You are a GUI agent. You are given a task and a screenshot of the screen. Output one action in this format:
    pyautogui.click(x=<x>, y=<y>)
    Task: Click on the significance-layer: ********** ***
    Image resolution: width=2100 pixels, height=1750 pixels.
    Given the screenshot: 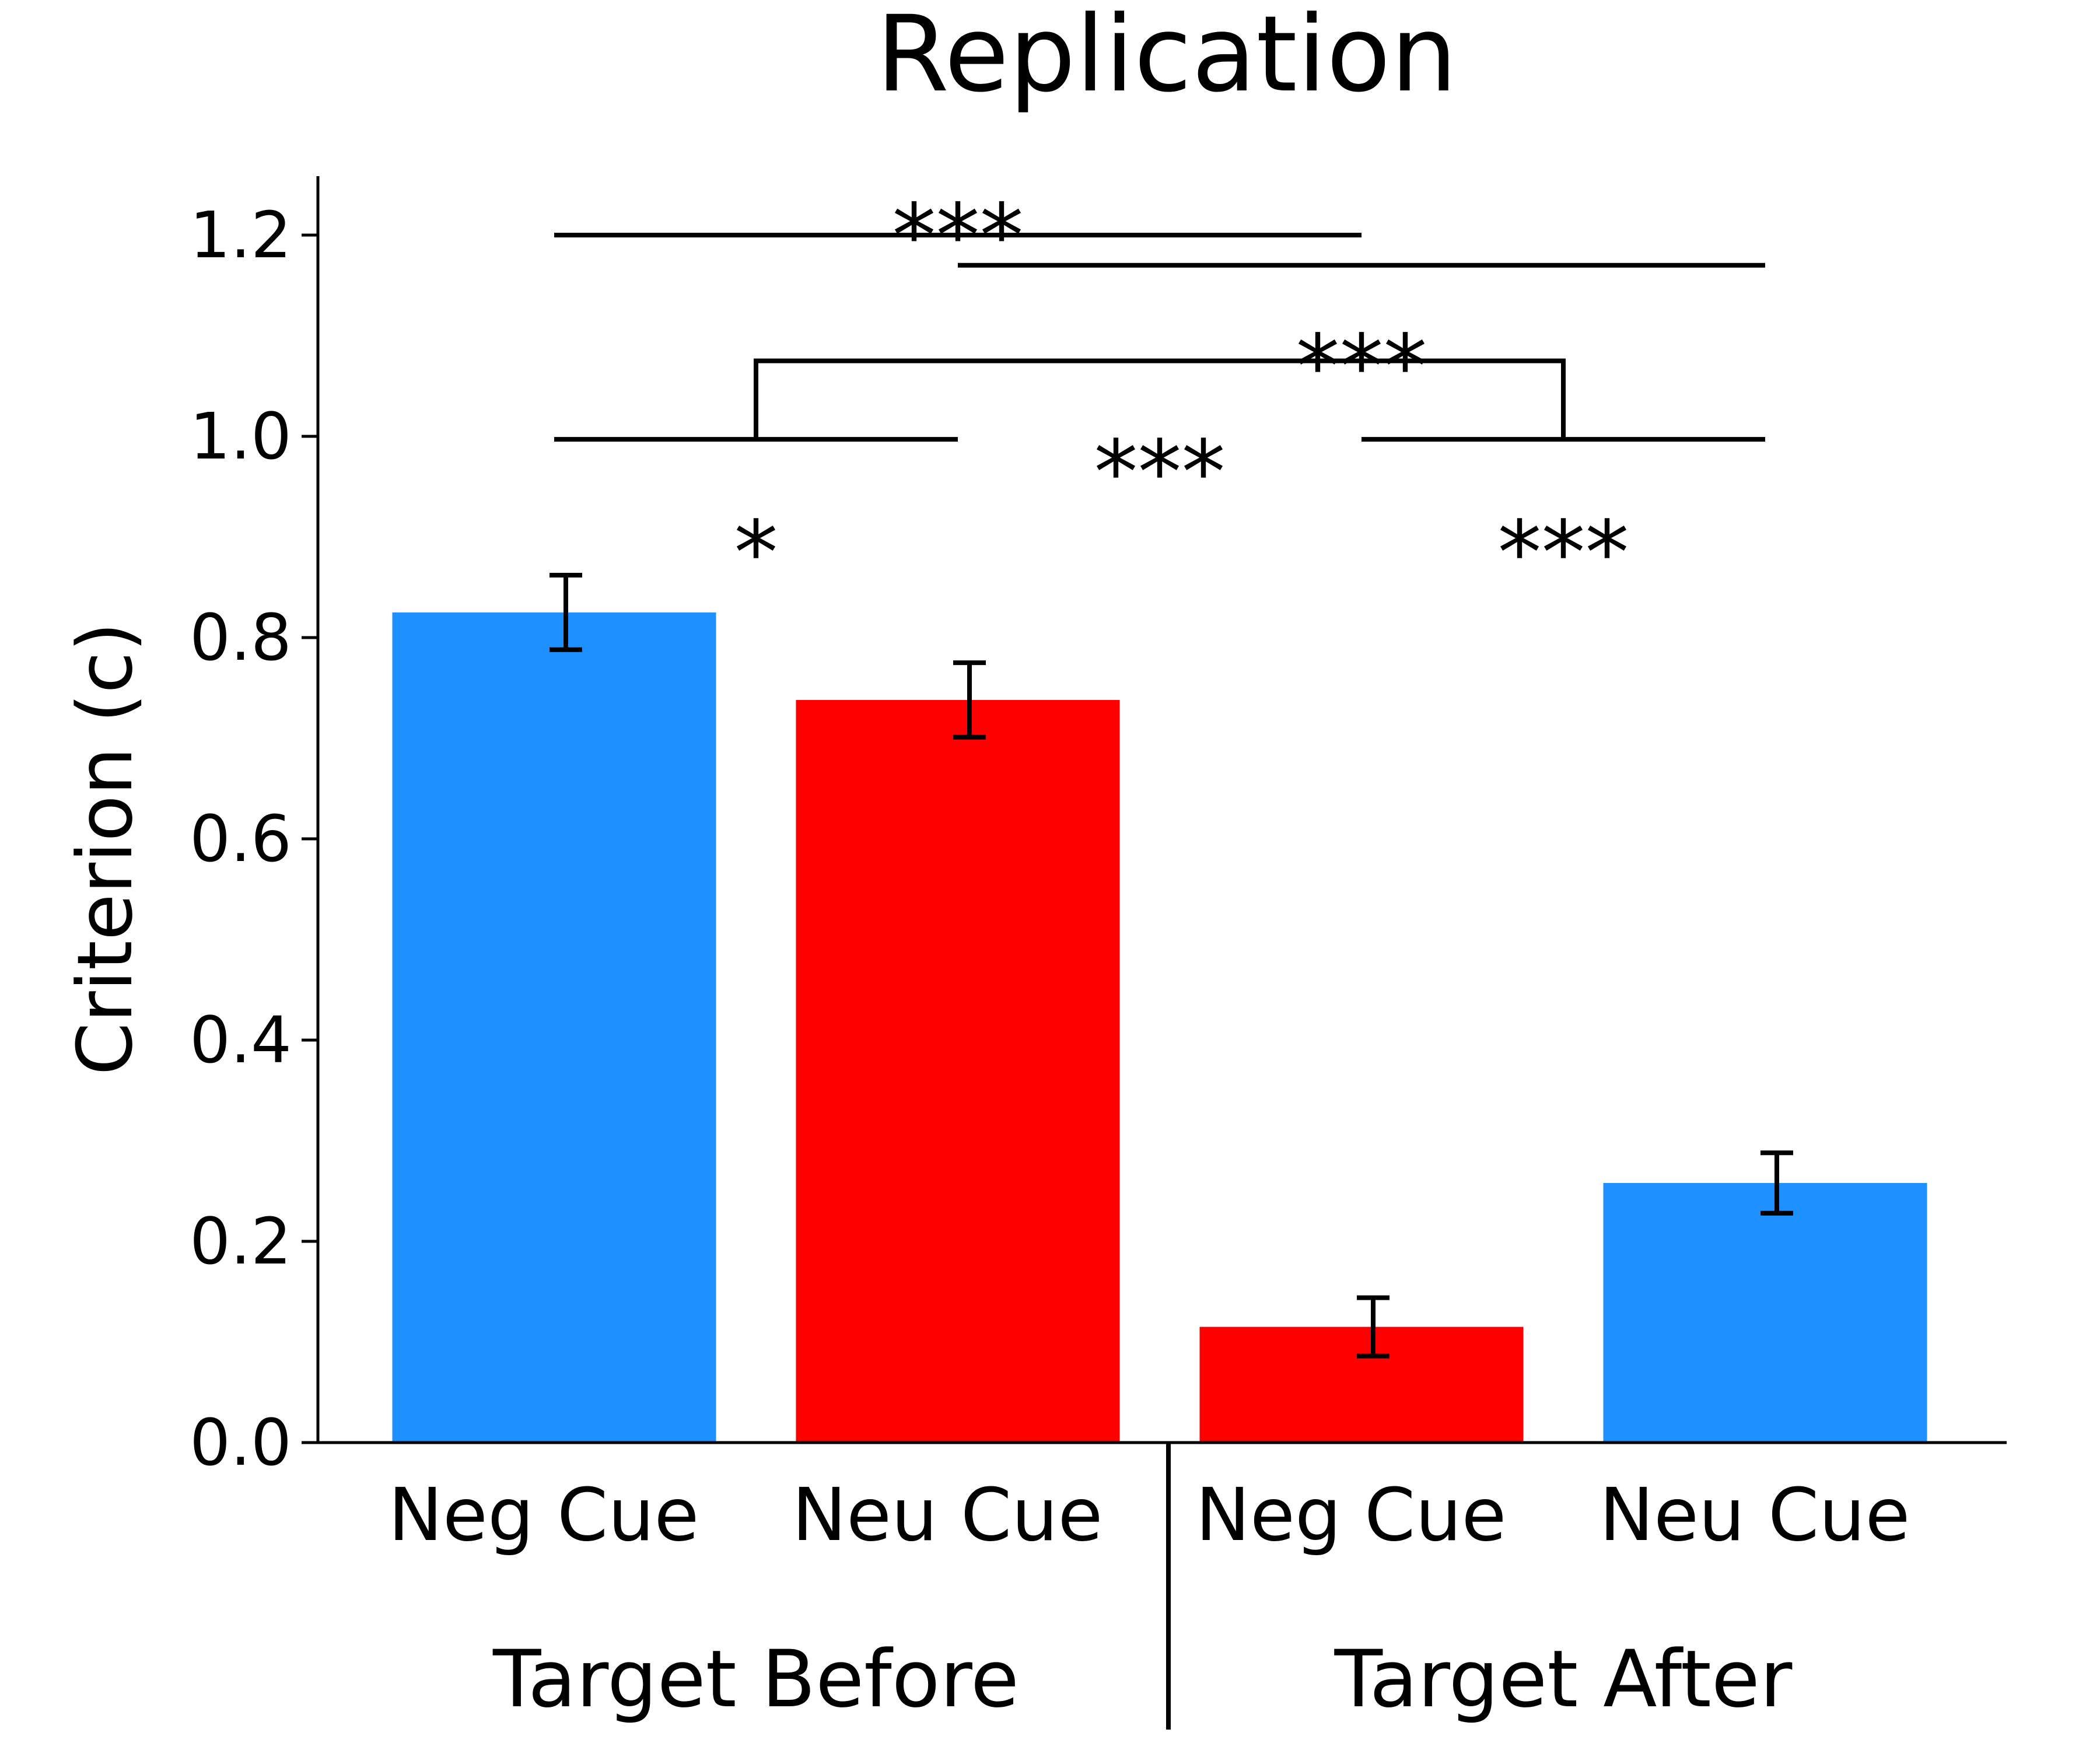 What is the action you would take?
    pyautogui.click(x=1159, y=395)
    